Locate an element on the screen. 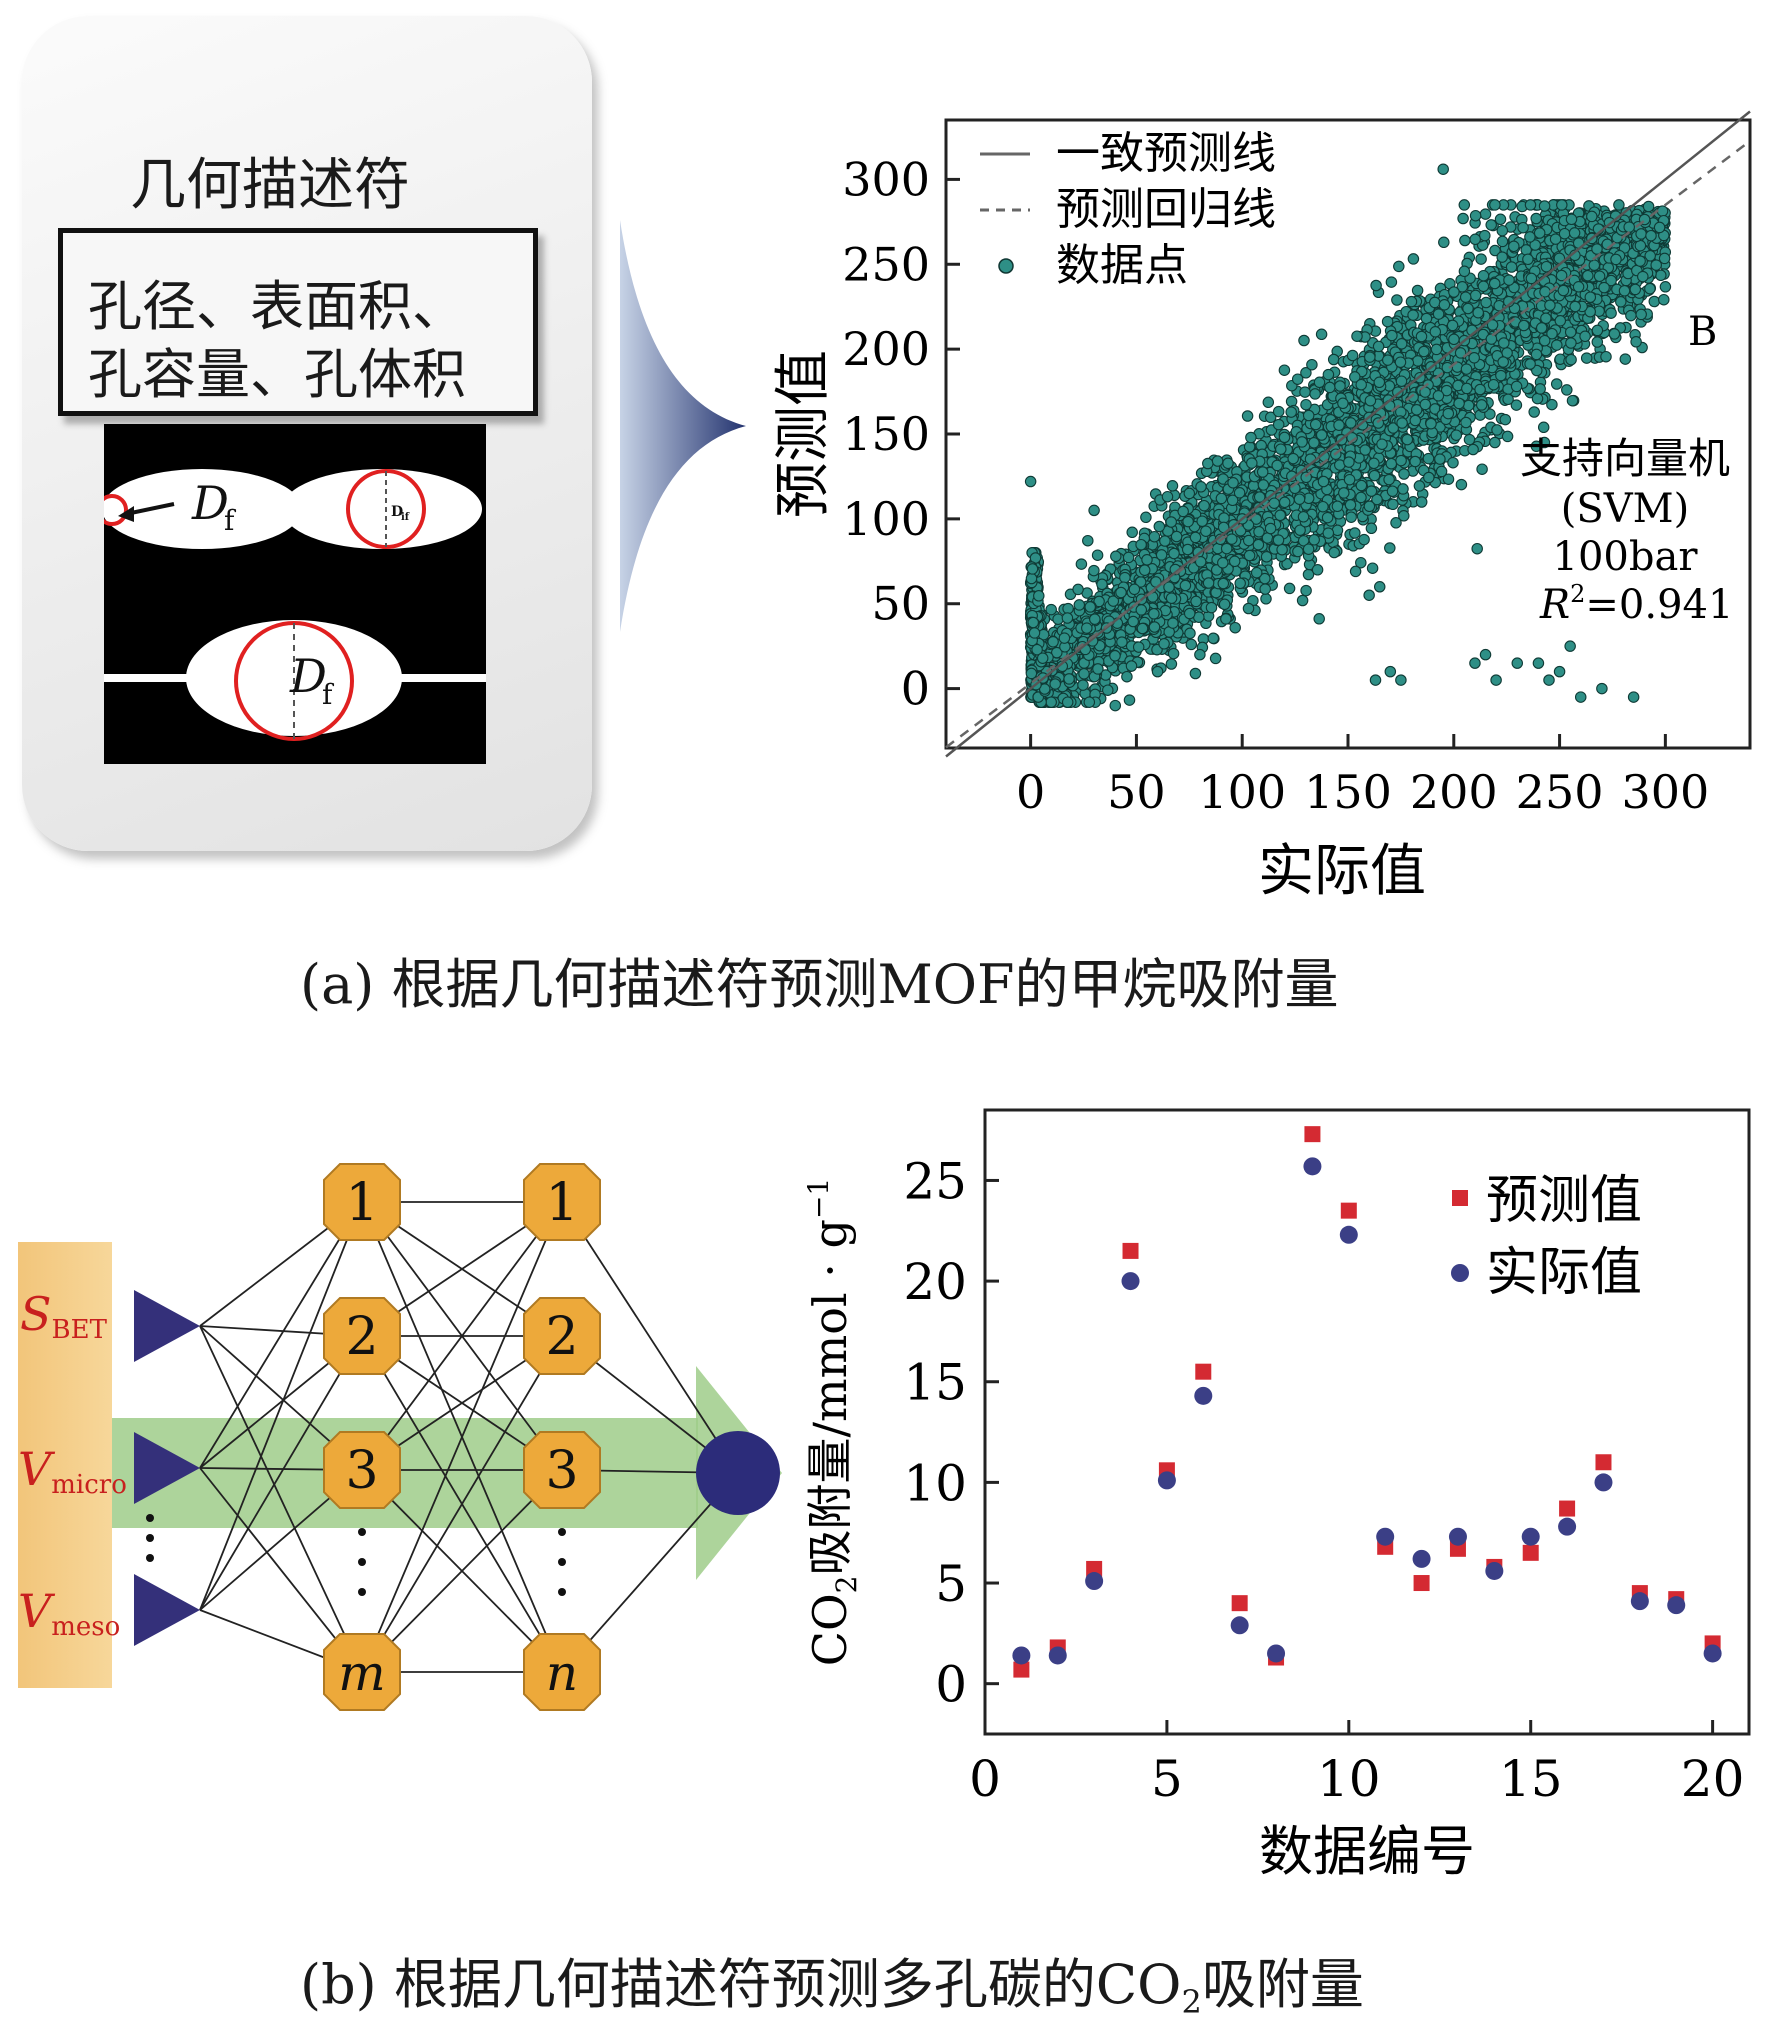  df-label-top: D is located at coordinates (210, 503).